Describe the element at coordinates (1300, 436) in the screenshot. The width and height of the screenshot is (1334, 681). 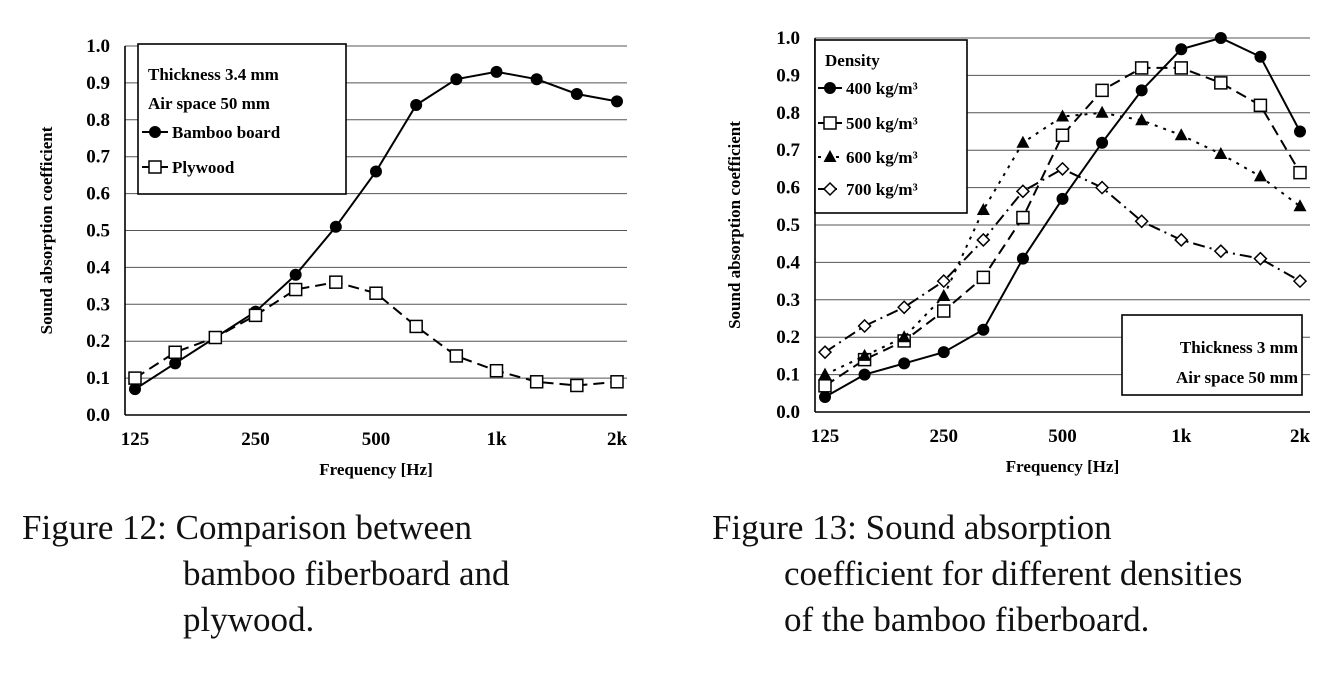
I see `x-tick-label: 2k` at that location.